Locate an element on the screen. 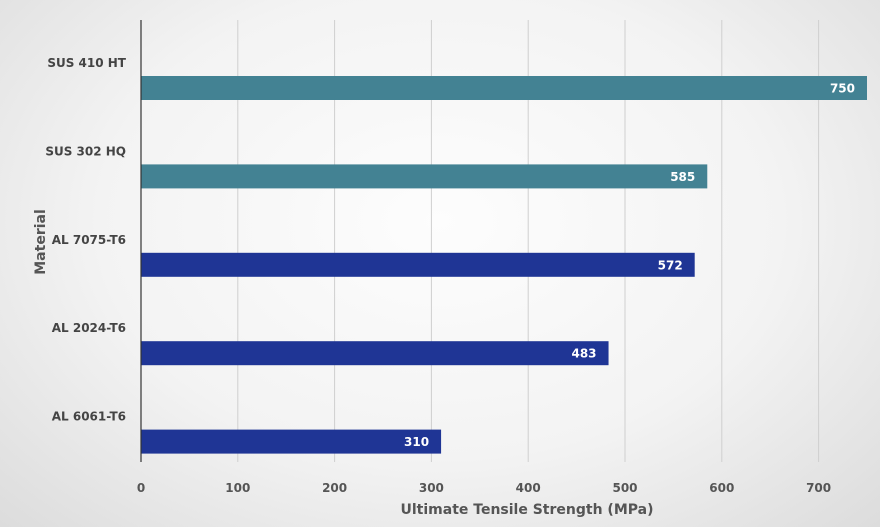  bar-sus-410-ht is located at coordinates (504, 88).